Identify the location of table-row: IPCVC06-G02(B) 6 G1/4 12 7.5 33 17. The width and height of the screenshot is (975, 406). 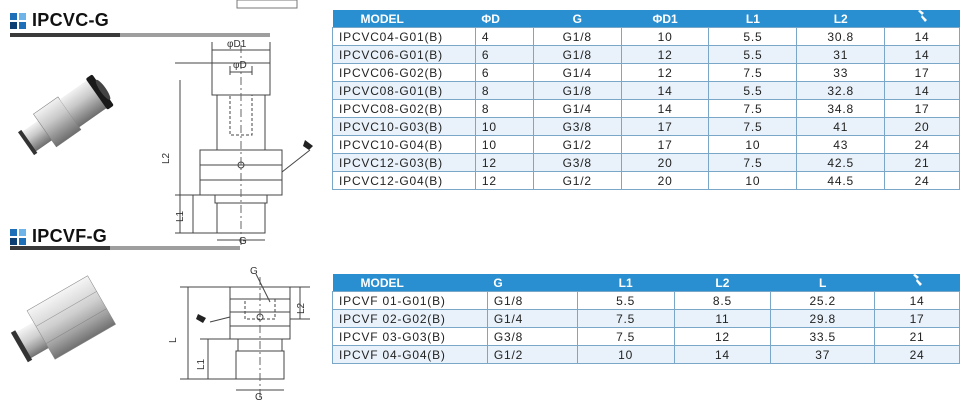
(646, 72).